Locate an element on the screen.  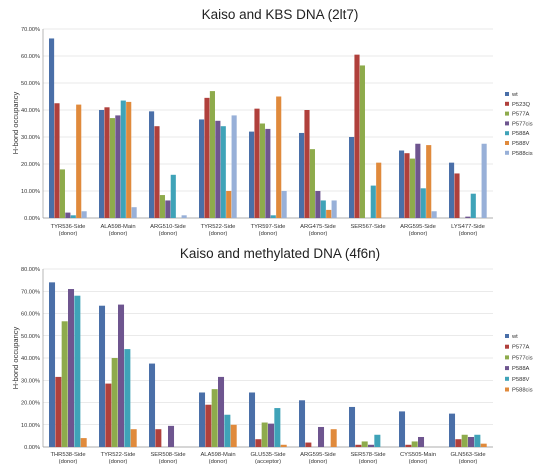
x-tick-label: SER567-Side is located at coordinates (367, 227).